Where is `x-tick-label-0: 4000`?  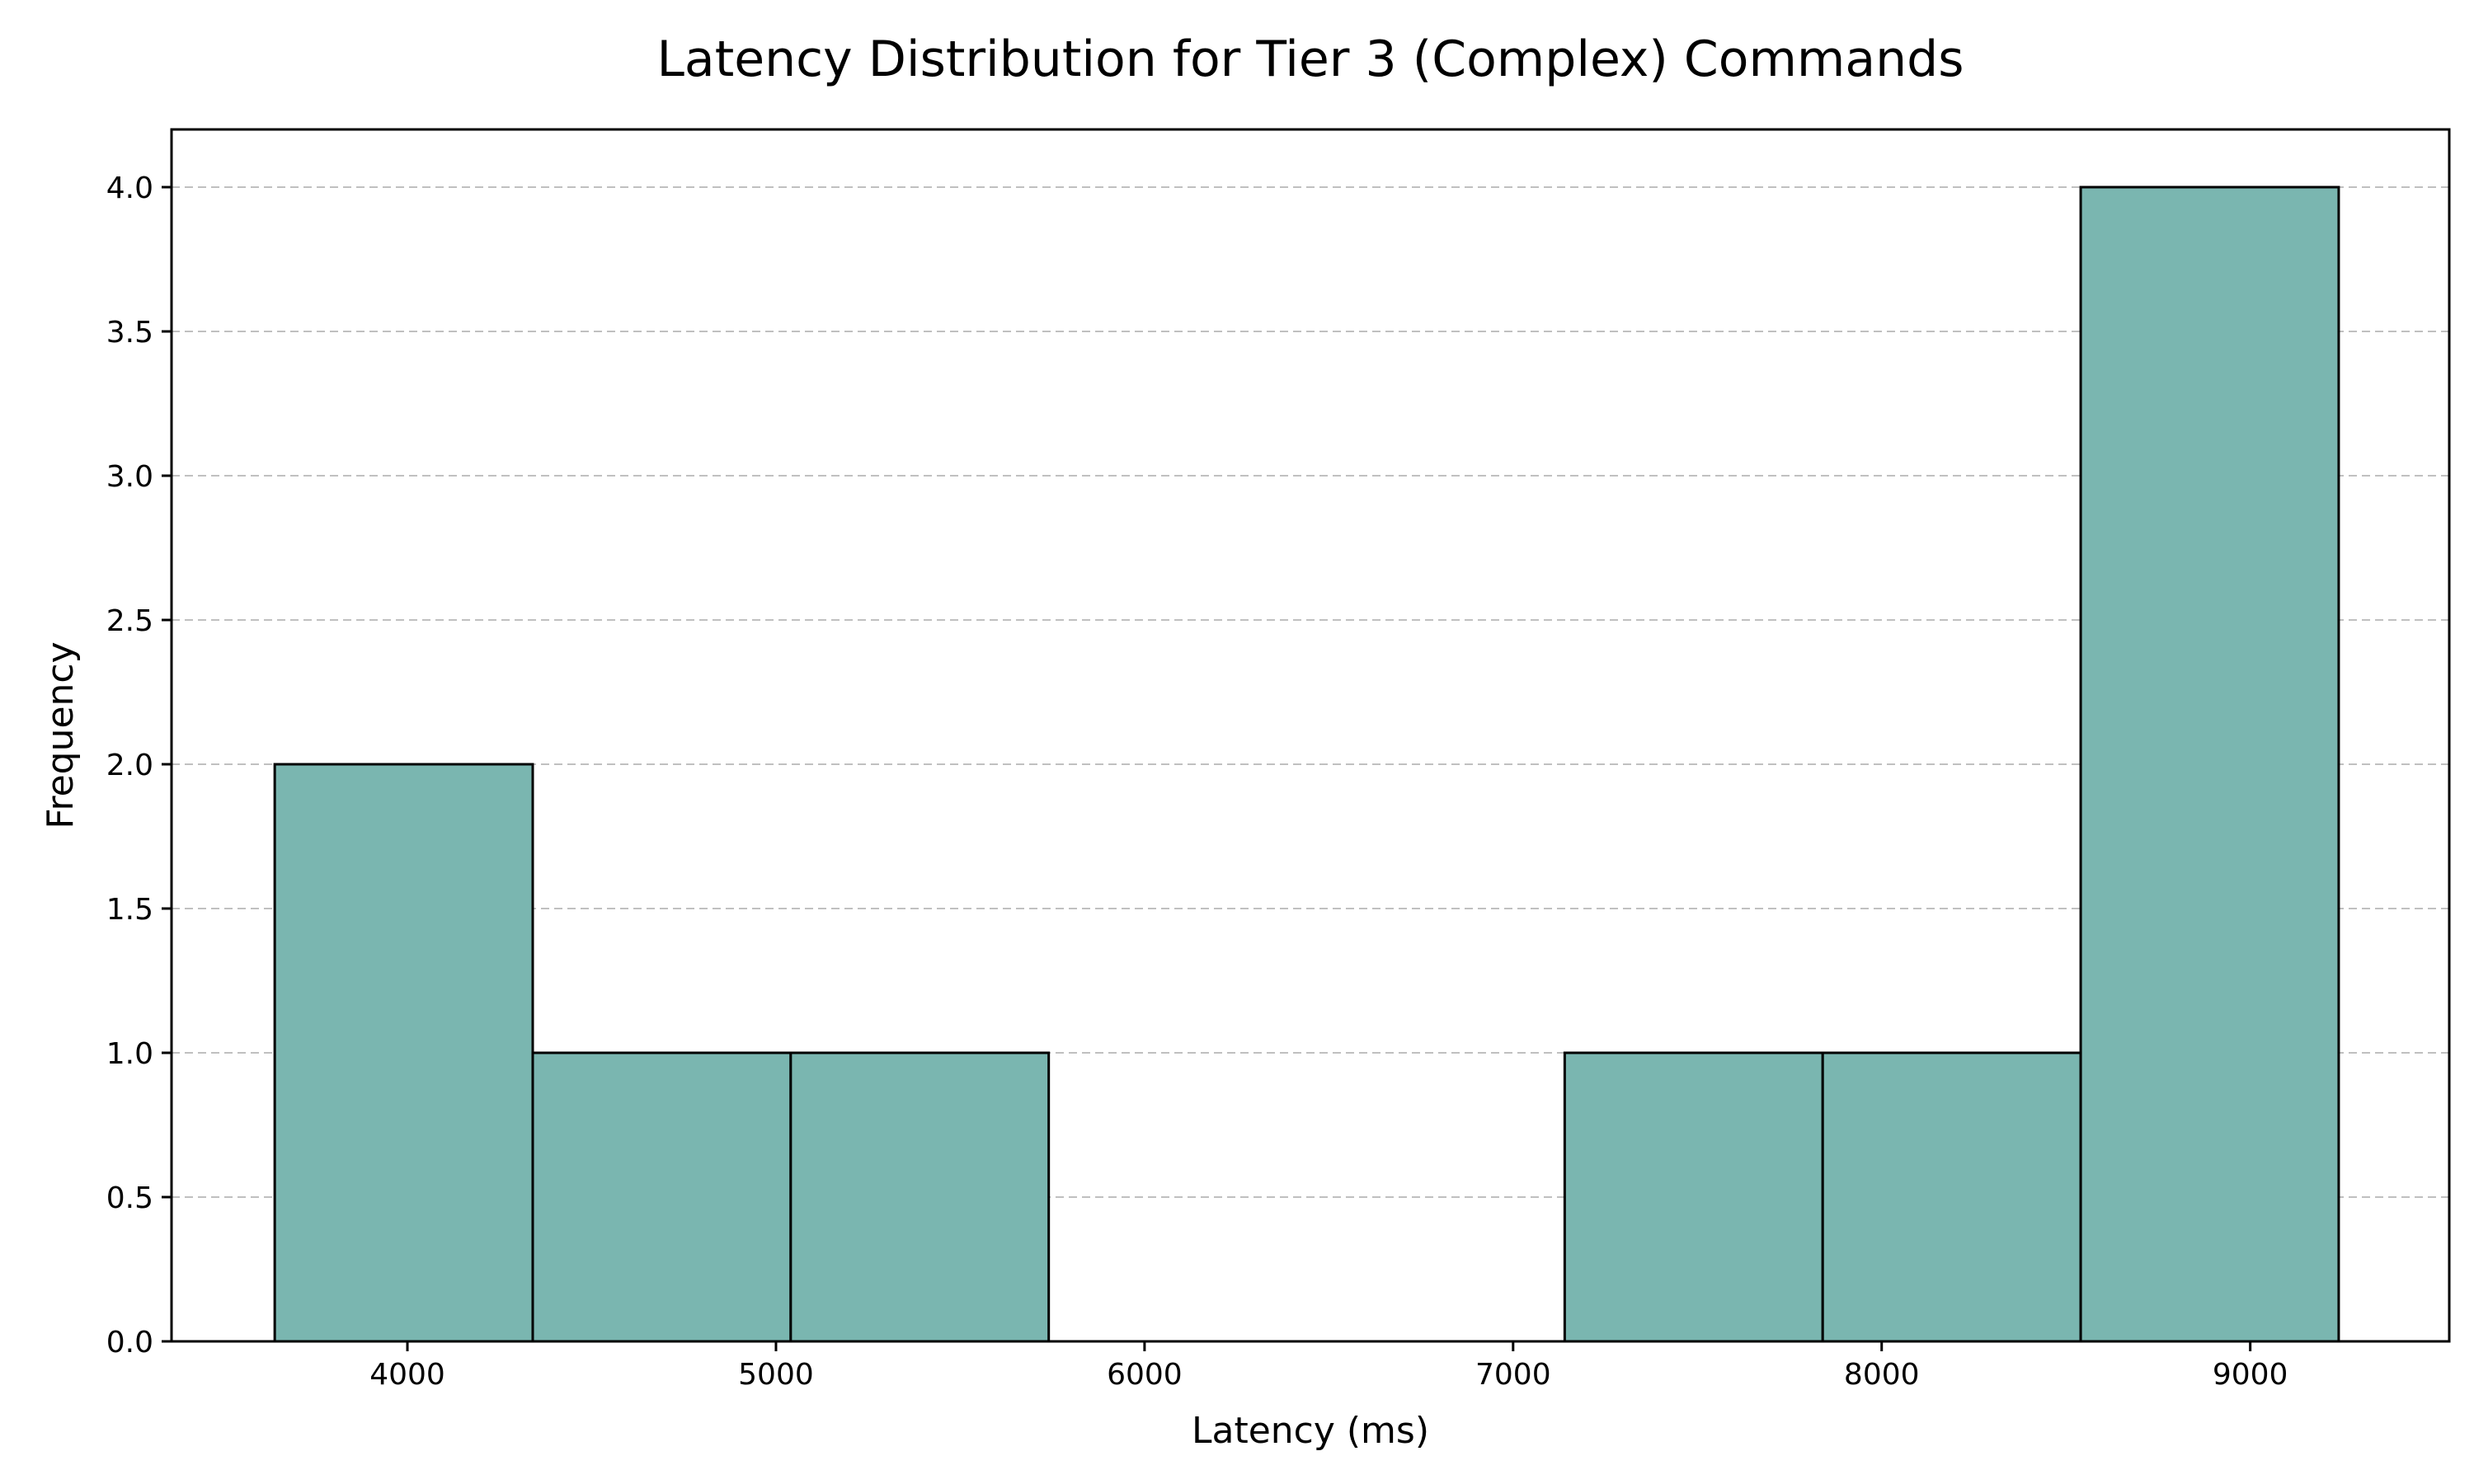 x-tick-label-0: 4000 is located at coordinates (407, 1375).